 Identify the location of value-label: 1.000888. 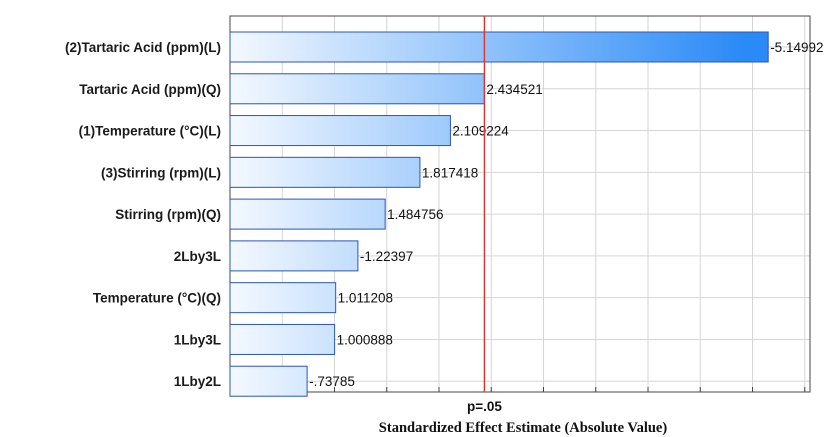
(365, 339).